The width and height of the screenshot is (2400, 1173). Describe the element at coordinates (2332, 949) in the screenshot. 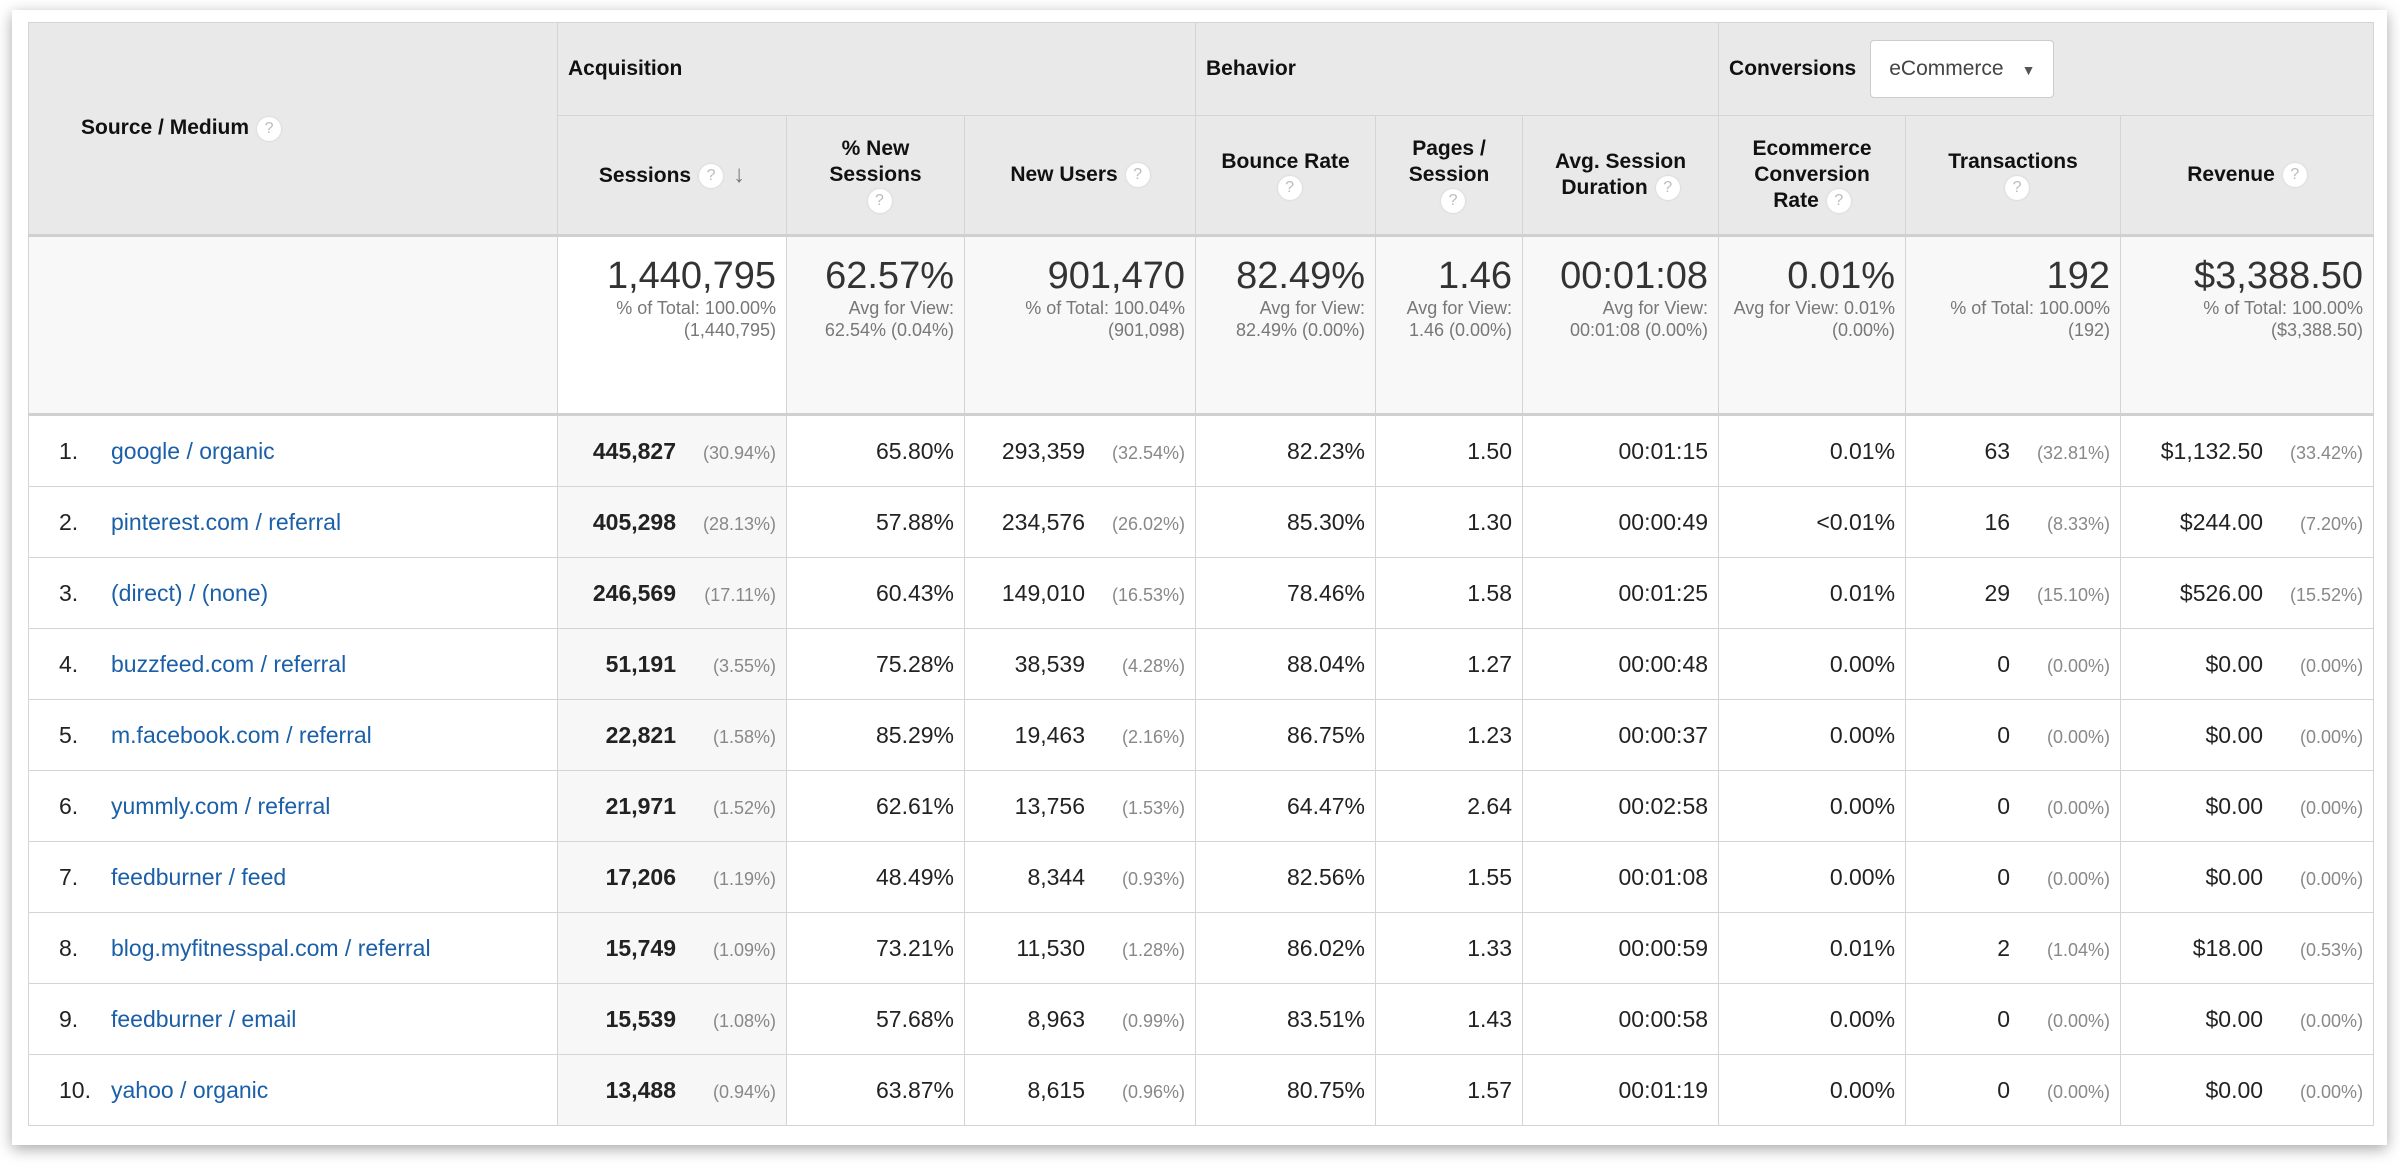

I see `revenue-percent: (0.53%)` at that location.